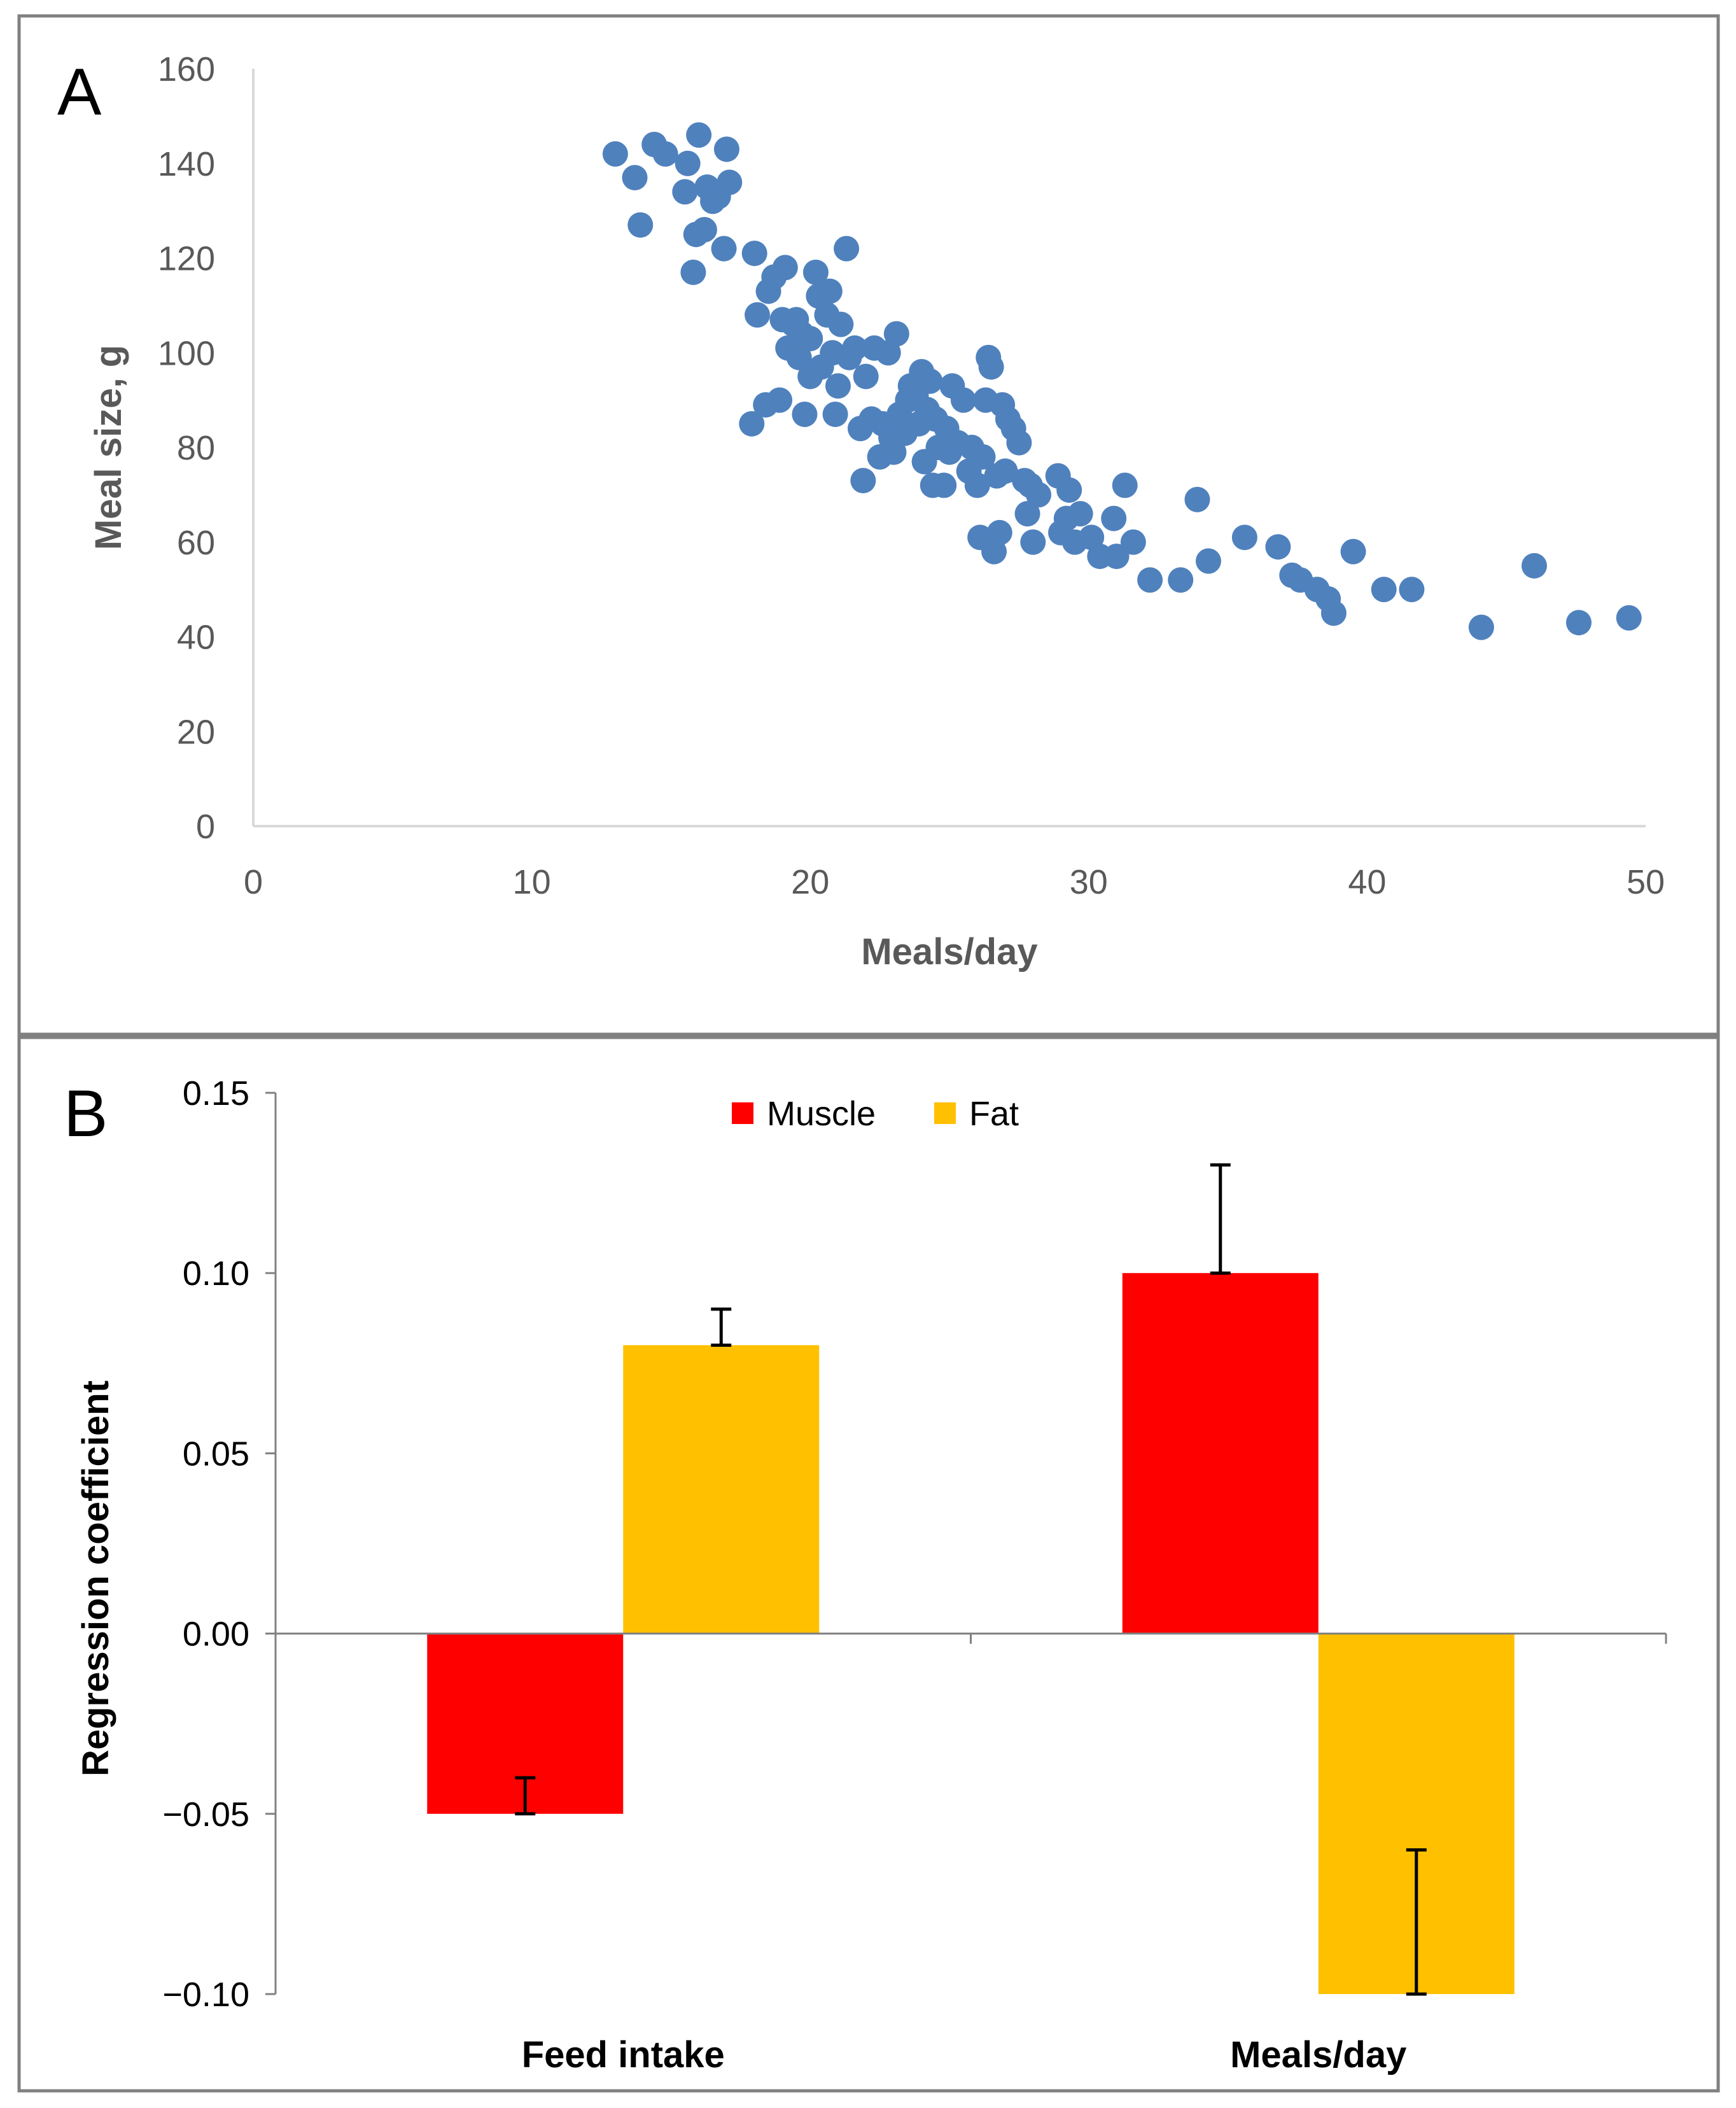  Describe the element at coordinates (86, 1114) in the screenshot. I see `panel-label-b: B` at that location.